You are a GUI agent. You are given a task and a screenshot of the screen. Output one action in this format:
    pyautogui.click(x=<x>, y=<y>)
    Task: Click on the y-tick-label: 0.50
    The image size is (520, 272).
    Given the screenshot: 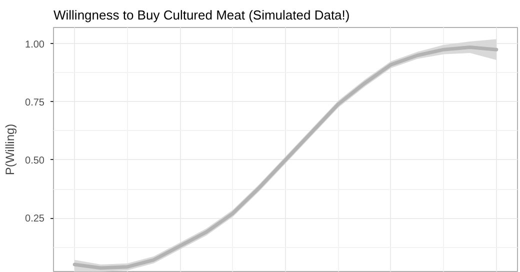 What is the action you would take?
    pyautogui.click(x=35, y=160)
    